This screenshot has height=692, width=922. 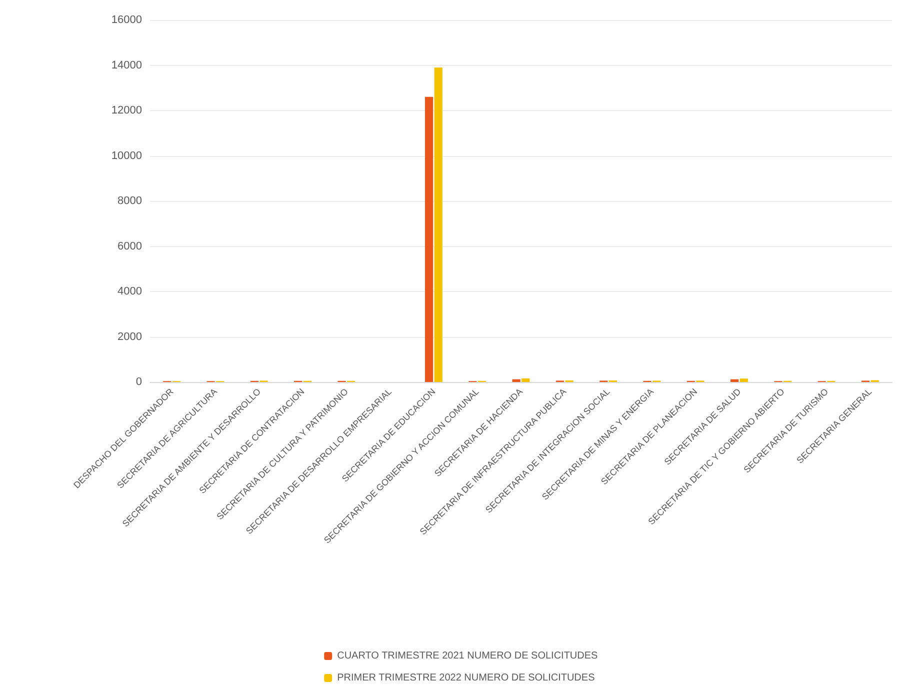 What do you see at coordinates (130, 246) in the screenshot?
I see `y-tick-label: 6000` at bounding box center [130, 246].